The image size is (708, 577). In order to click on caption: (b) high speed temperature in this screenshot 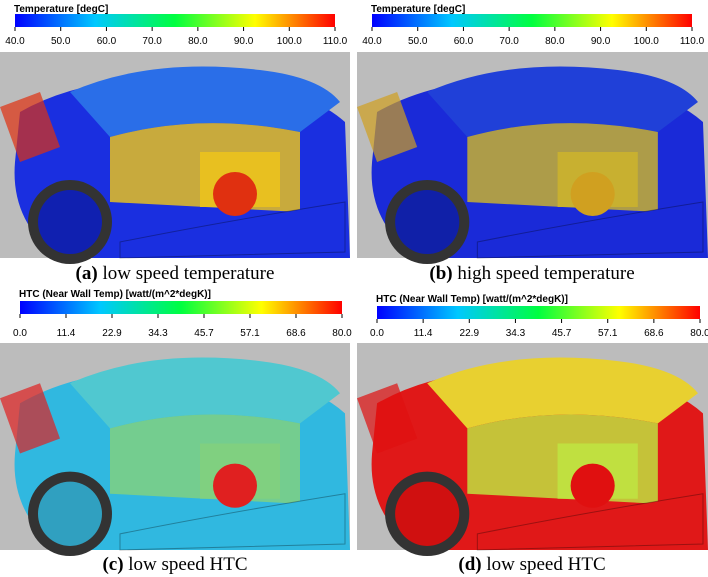, I will do `click(531, 273)`.